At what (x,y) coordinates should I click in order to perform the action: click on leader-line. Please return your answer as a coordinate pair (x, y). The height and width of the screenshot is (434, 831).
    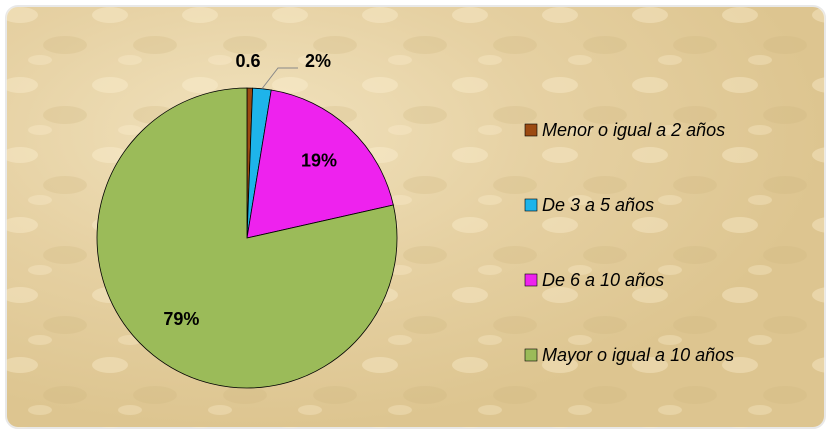
    Looking at the image, I should click on (279, 78).